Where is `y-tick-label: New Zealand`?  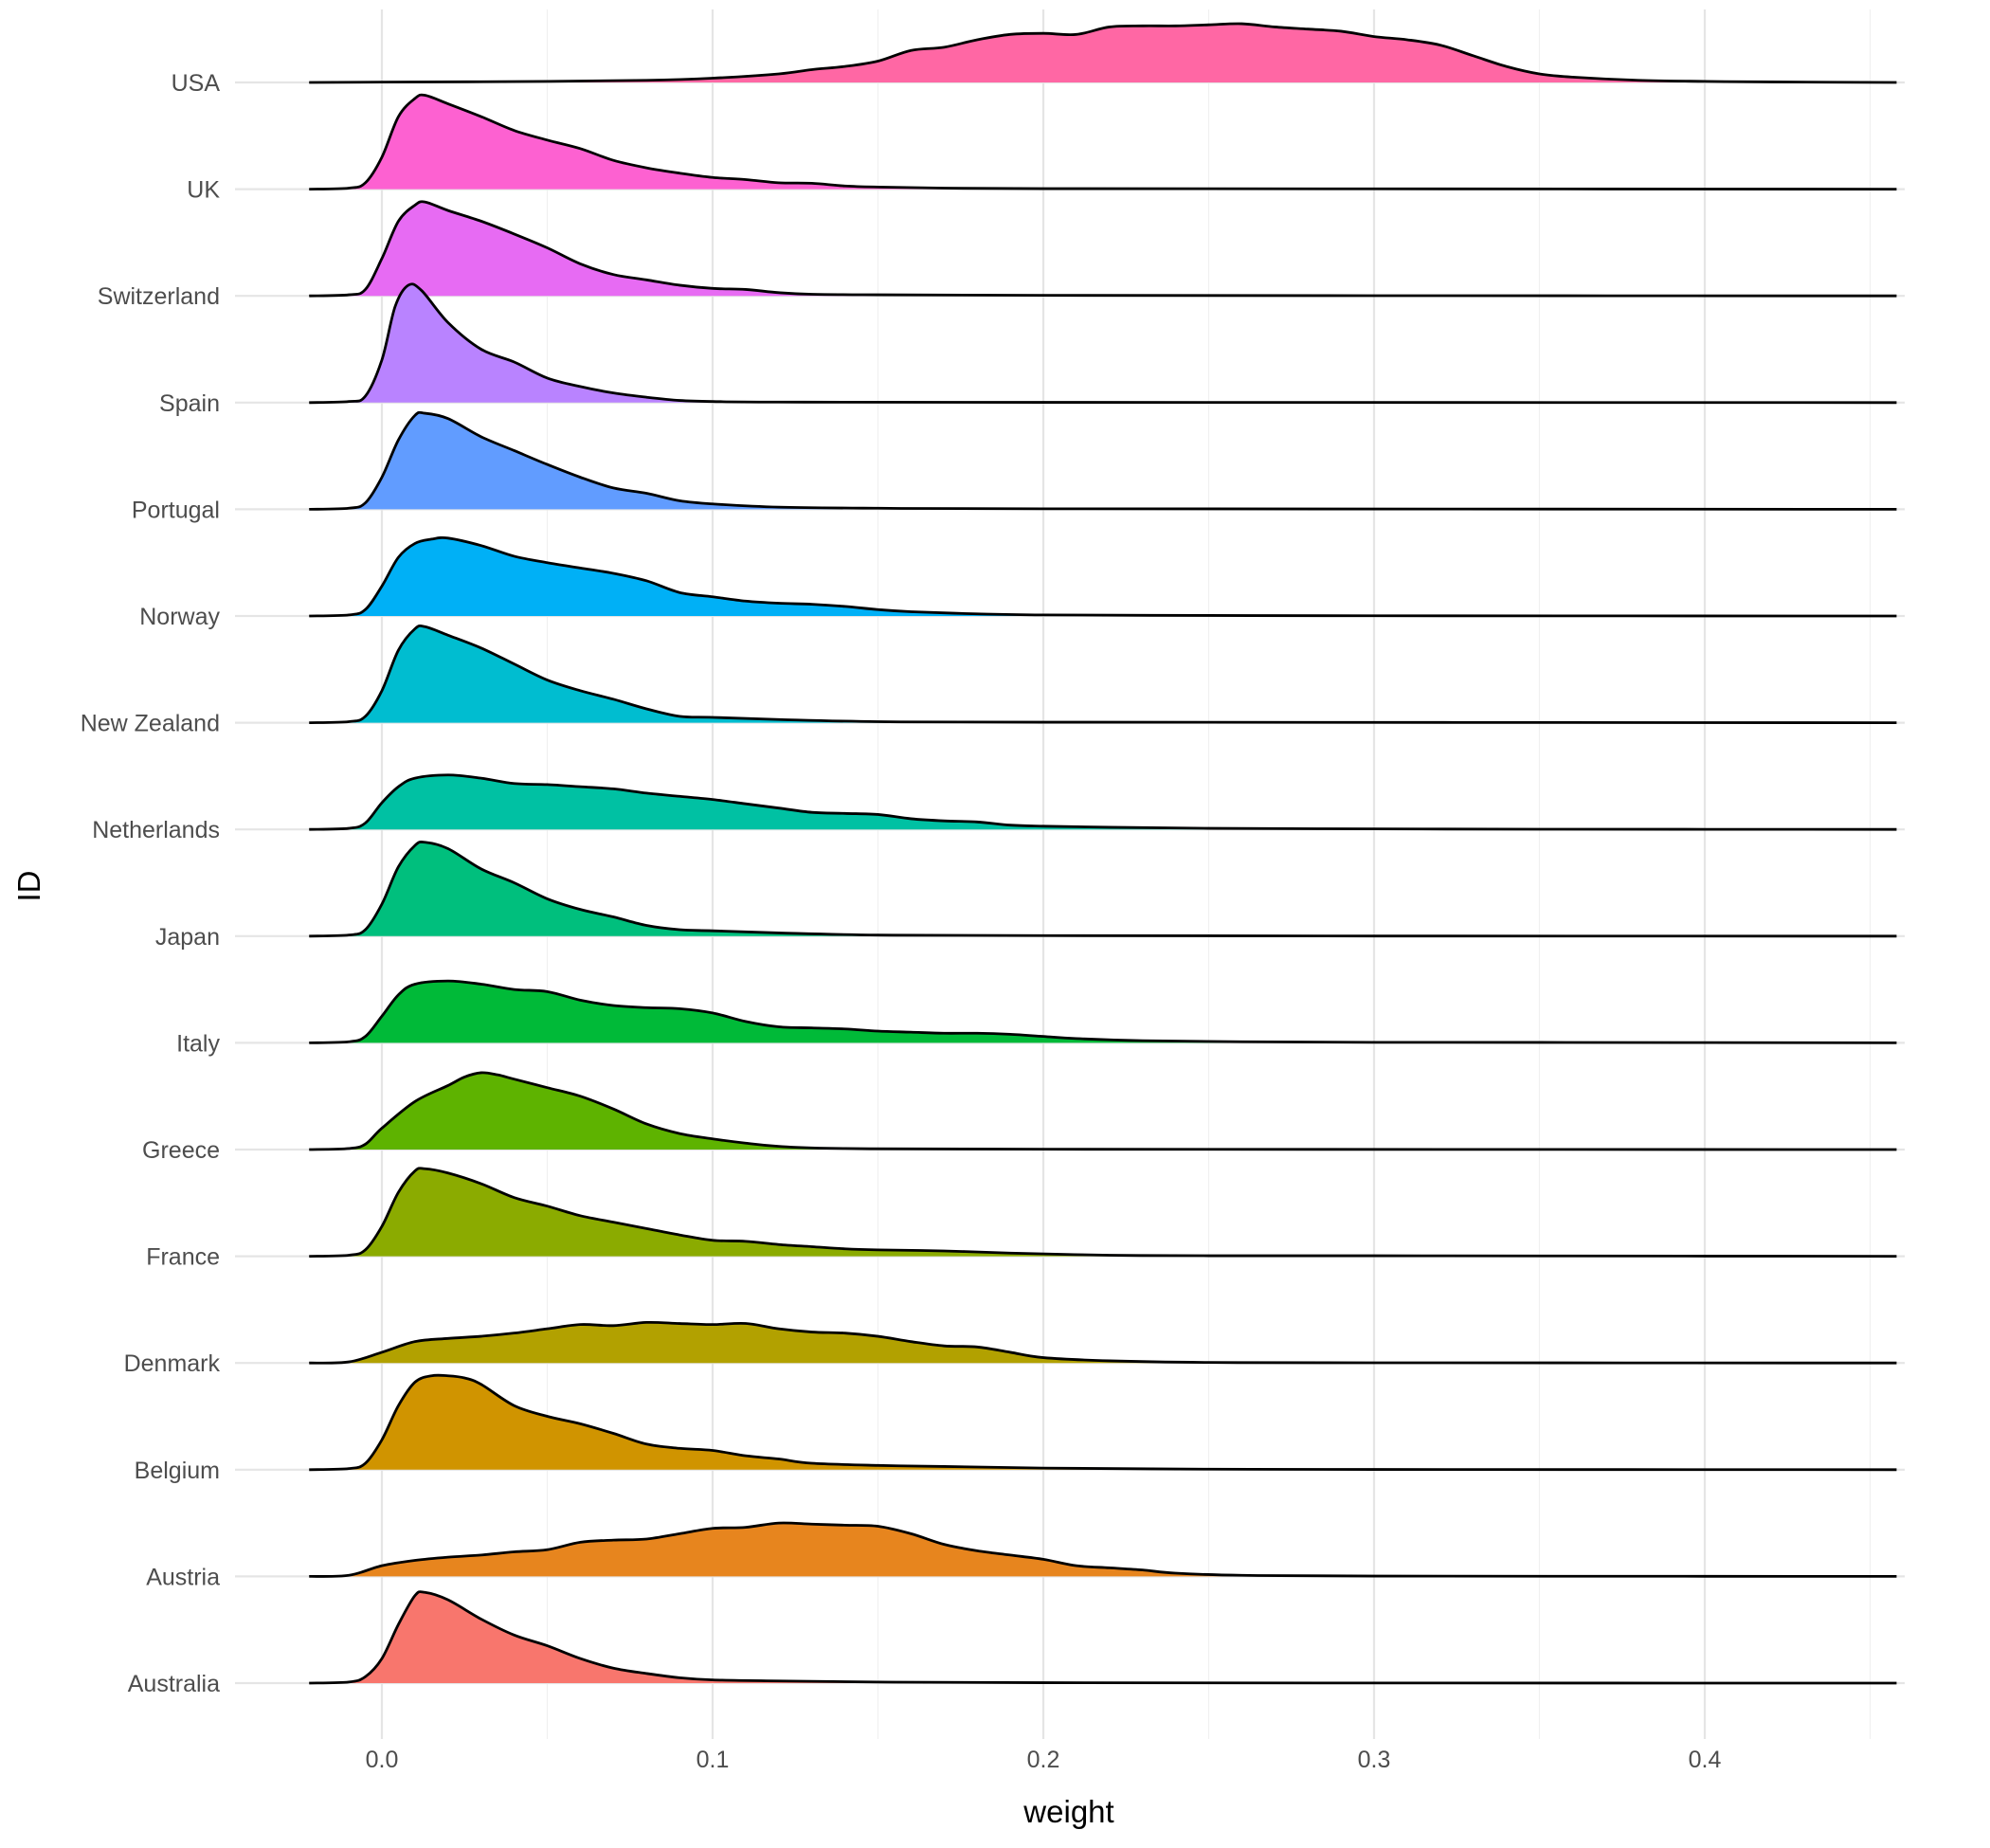 y-tick-label: New Zealand is located at coordinates (150, 724).